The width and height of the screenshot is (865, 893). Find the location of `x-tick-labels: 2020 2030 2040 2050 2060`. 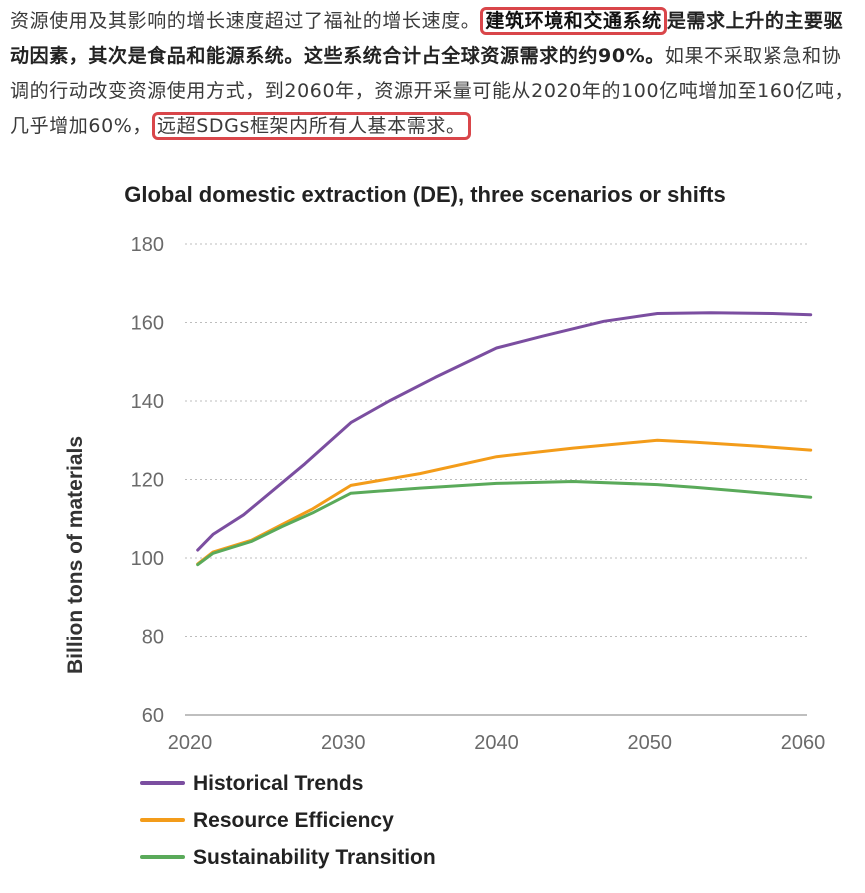

x-tick-labels: 2020 2030 2040 2050 2060 is located at coordinates (497, 743).